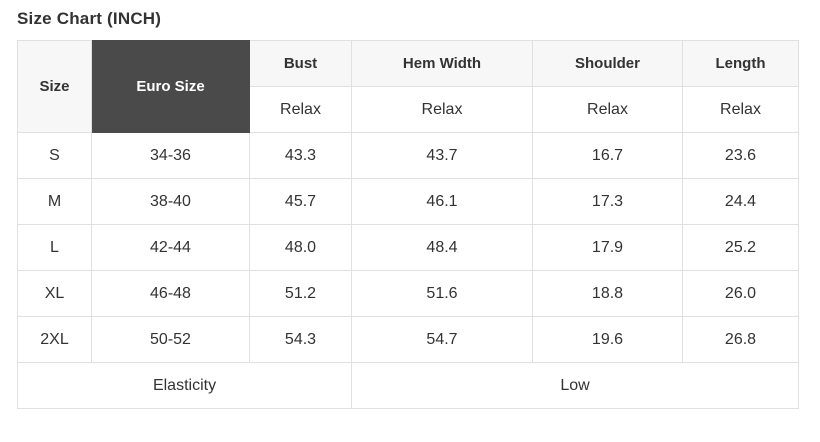 This screenshot has height=442, width=820. Describe the element at coordinates (54, 155) in the screenshot. I see `cell-size: S` at that location.